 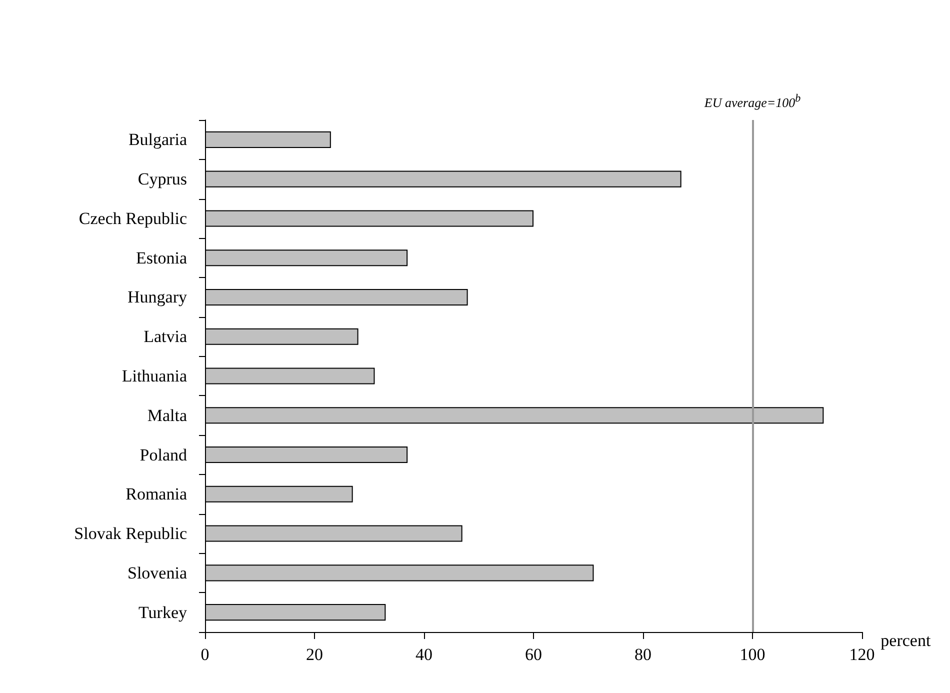 I want to click on y-tick-label: Slovak Republic, so click(x=131, y=534).